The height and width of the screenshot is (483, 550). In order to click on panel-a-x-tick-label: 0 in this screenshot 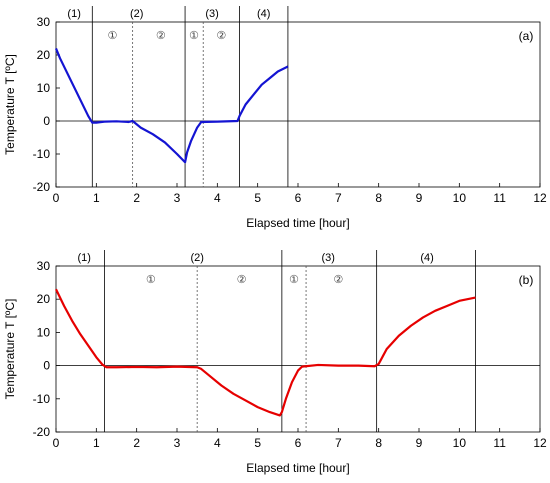, I will do `click(56, 198)`.